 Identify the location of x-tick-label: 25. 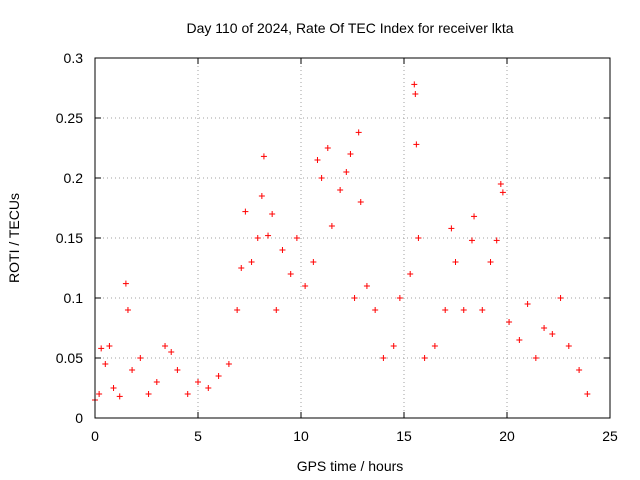
(610, 436).